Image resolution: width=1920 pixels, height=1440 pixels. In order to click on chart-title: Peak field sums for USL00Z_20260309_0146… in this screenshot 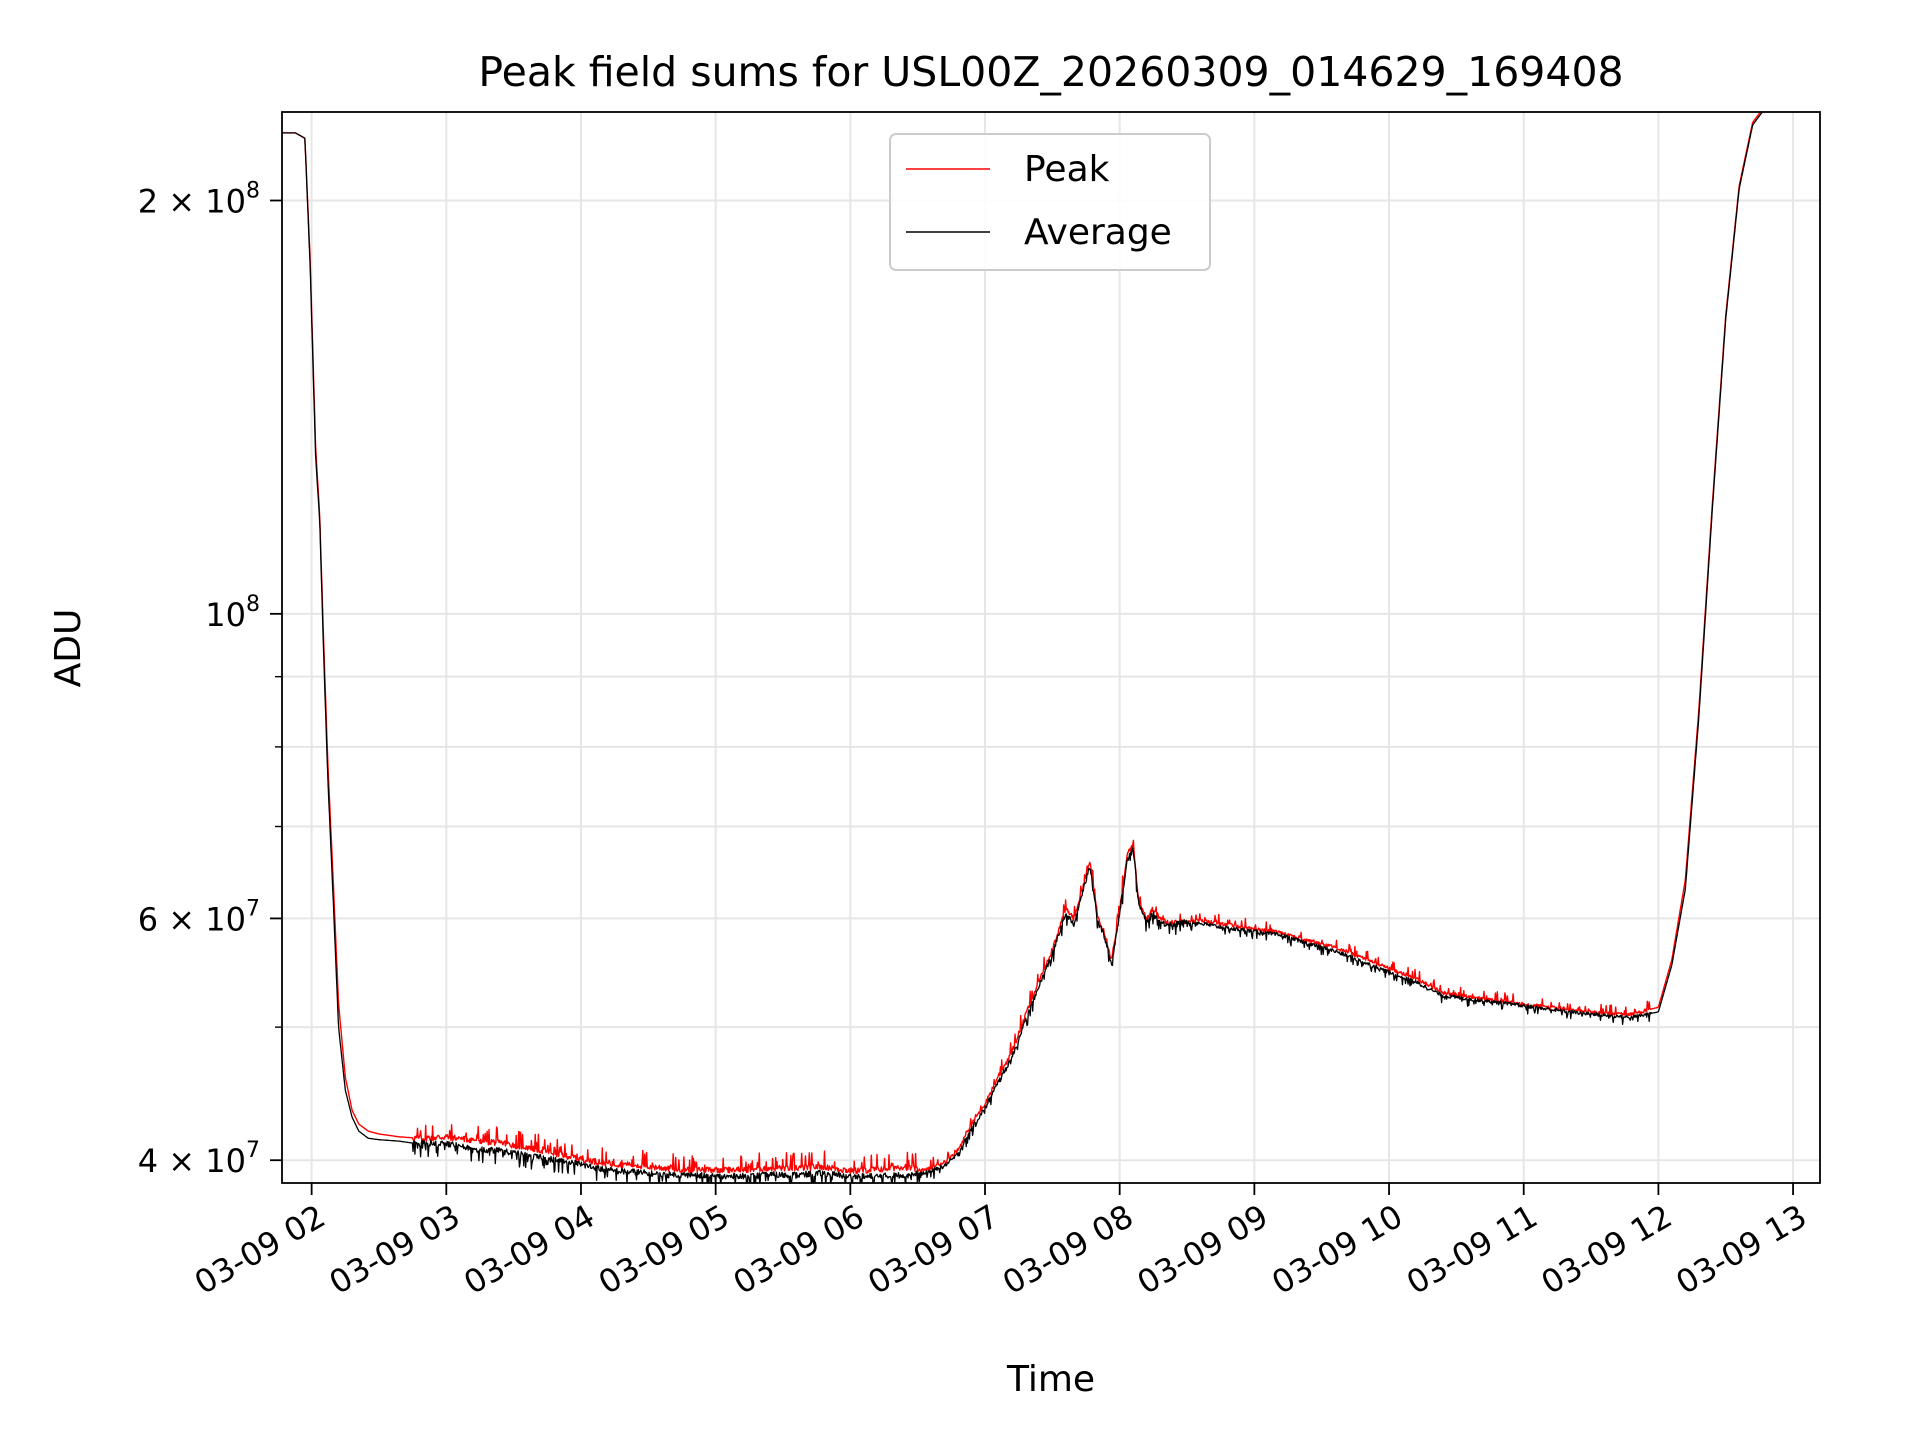, I will do `click(1050, 72)`.